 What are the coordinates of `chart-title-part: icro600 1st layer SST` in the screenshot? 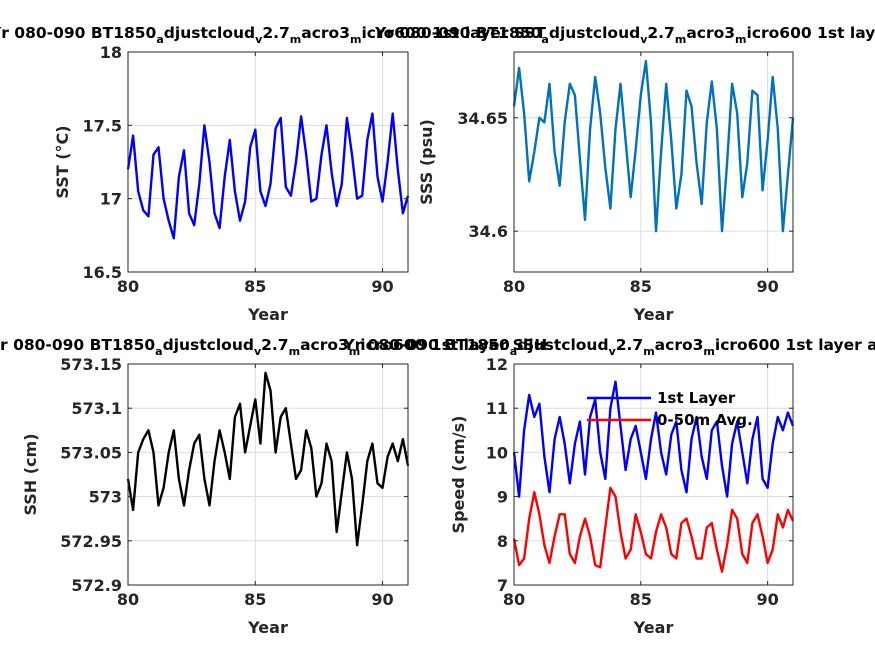 It's located at (453, 33).